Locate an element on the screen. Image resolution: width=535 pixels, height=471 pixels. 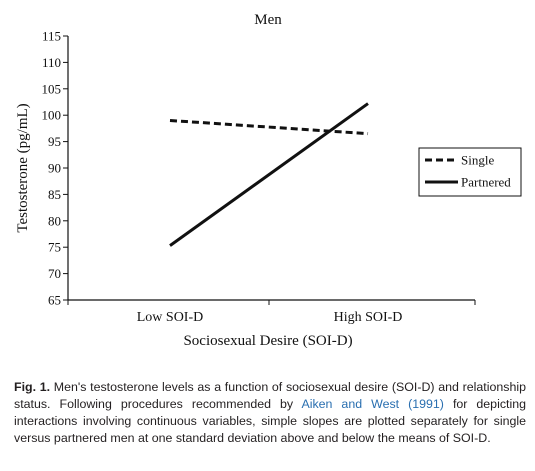
series-lines is located at coordinates (269, 174).